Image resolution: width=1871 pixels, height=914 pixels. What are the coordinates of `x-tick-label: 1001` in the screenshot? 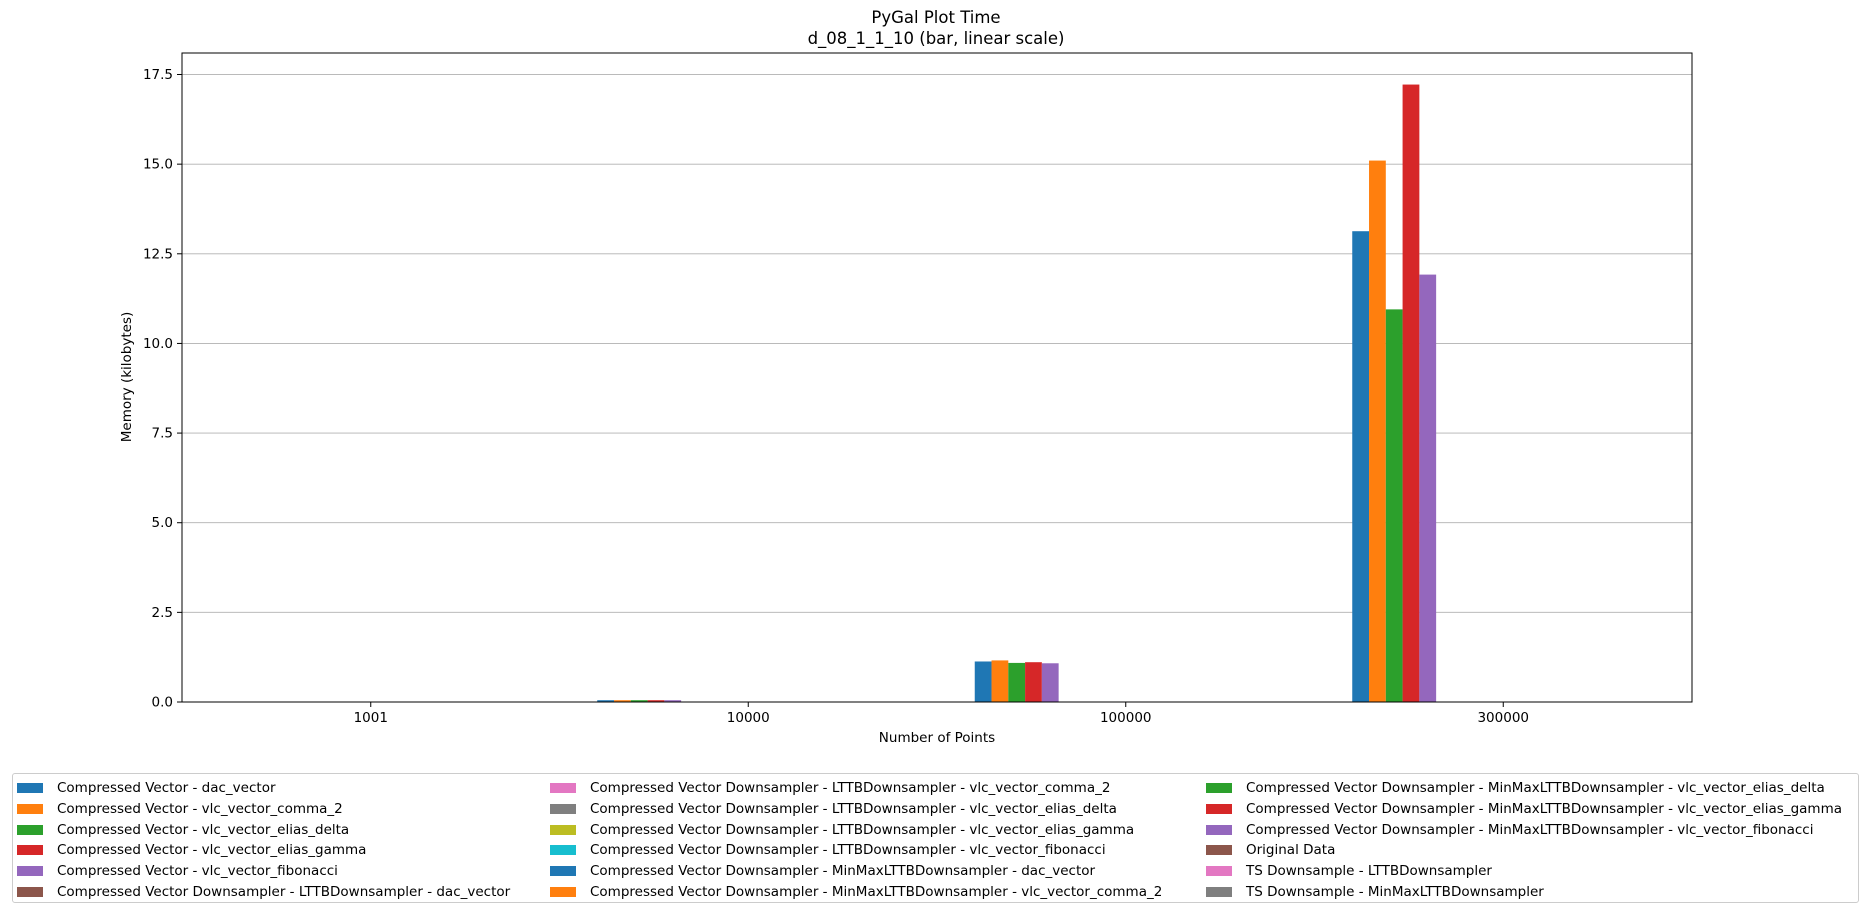 It's located at (371, 718).